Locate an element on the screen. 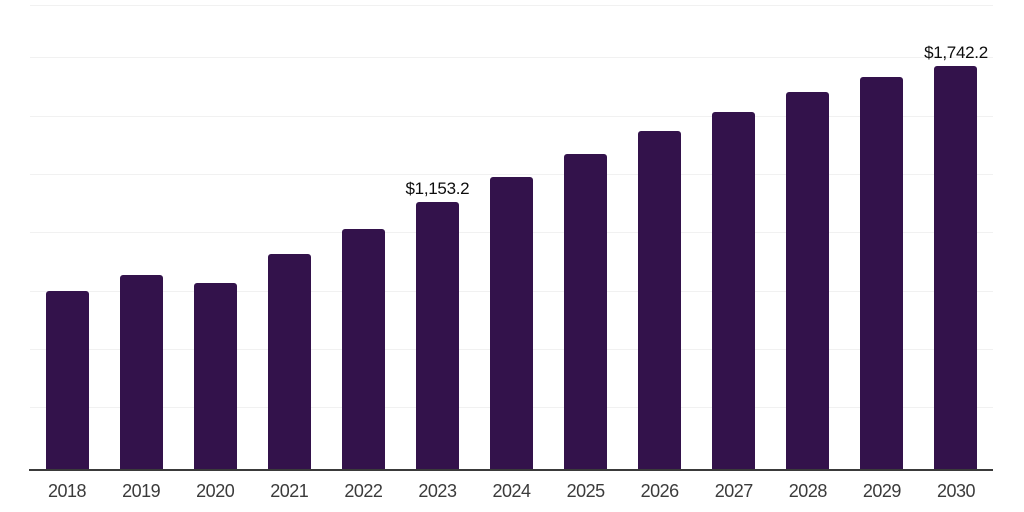  bar-value-label-2030: $1,742.2 is located at coordinates (956, 52).